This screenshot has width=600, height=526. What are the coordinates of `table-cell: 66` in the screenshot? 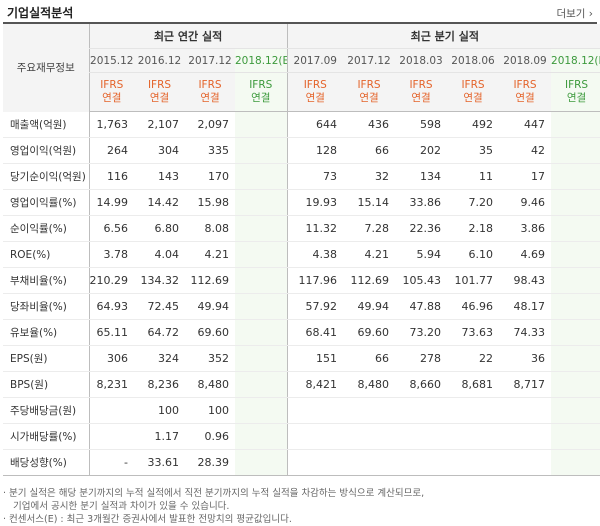 It's located at (369, 358).